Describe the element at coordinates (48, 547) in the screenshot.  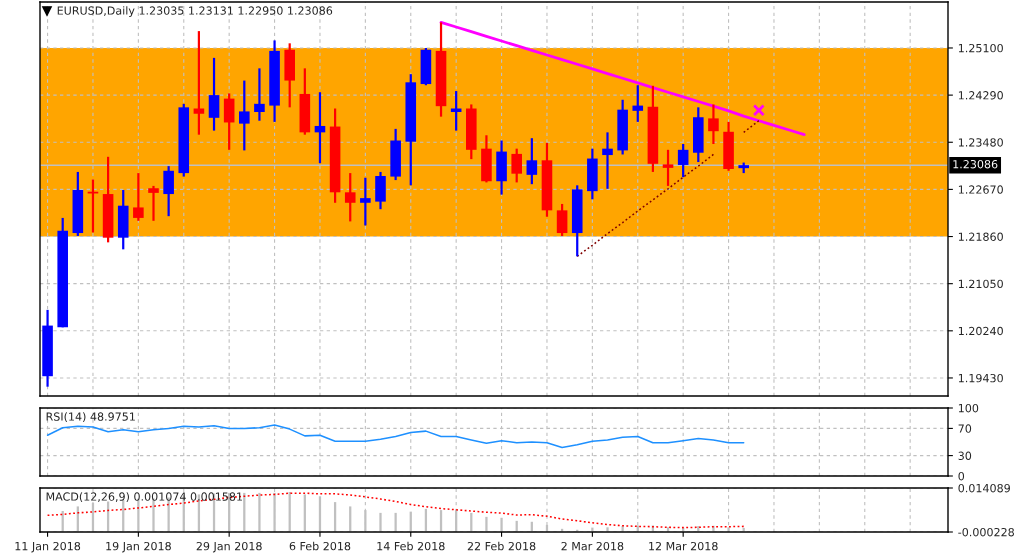
I see `x-tick-label: 11 Jan 2018` at that location.